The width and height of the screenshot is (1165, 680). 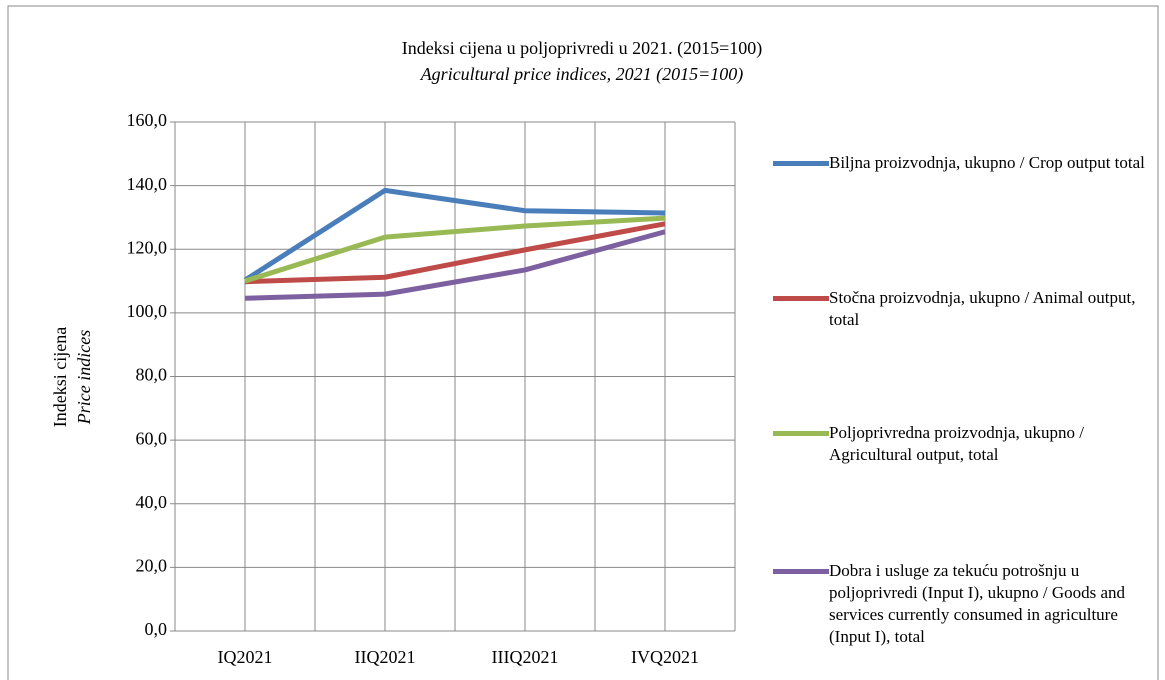 I want to click on y-tick-label: 120,0, so click(x=147, y=247).